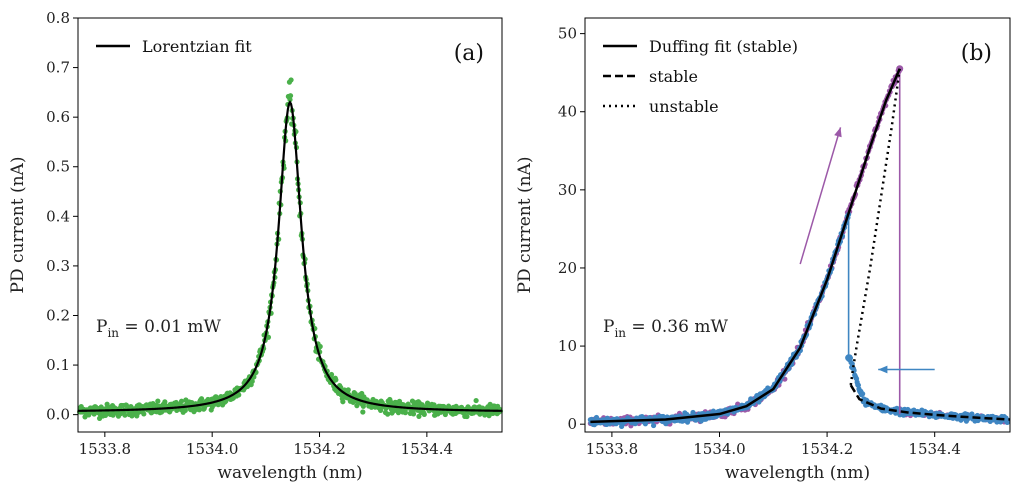 This screenshot has height=497, width=1020. What do you see at coordinates (319, 449) in the screenshot?
I see `a-x-tick-label: 1534.2` at bounding box center [319, 449].